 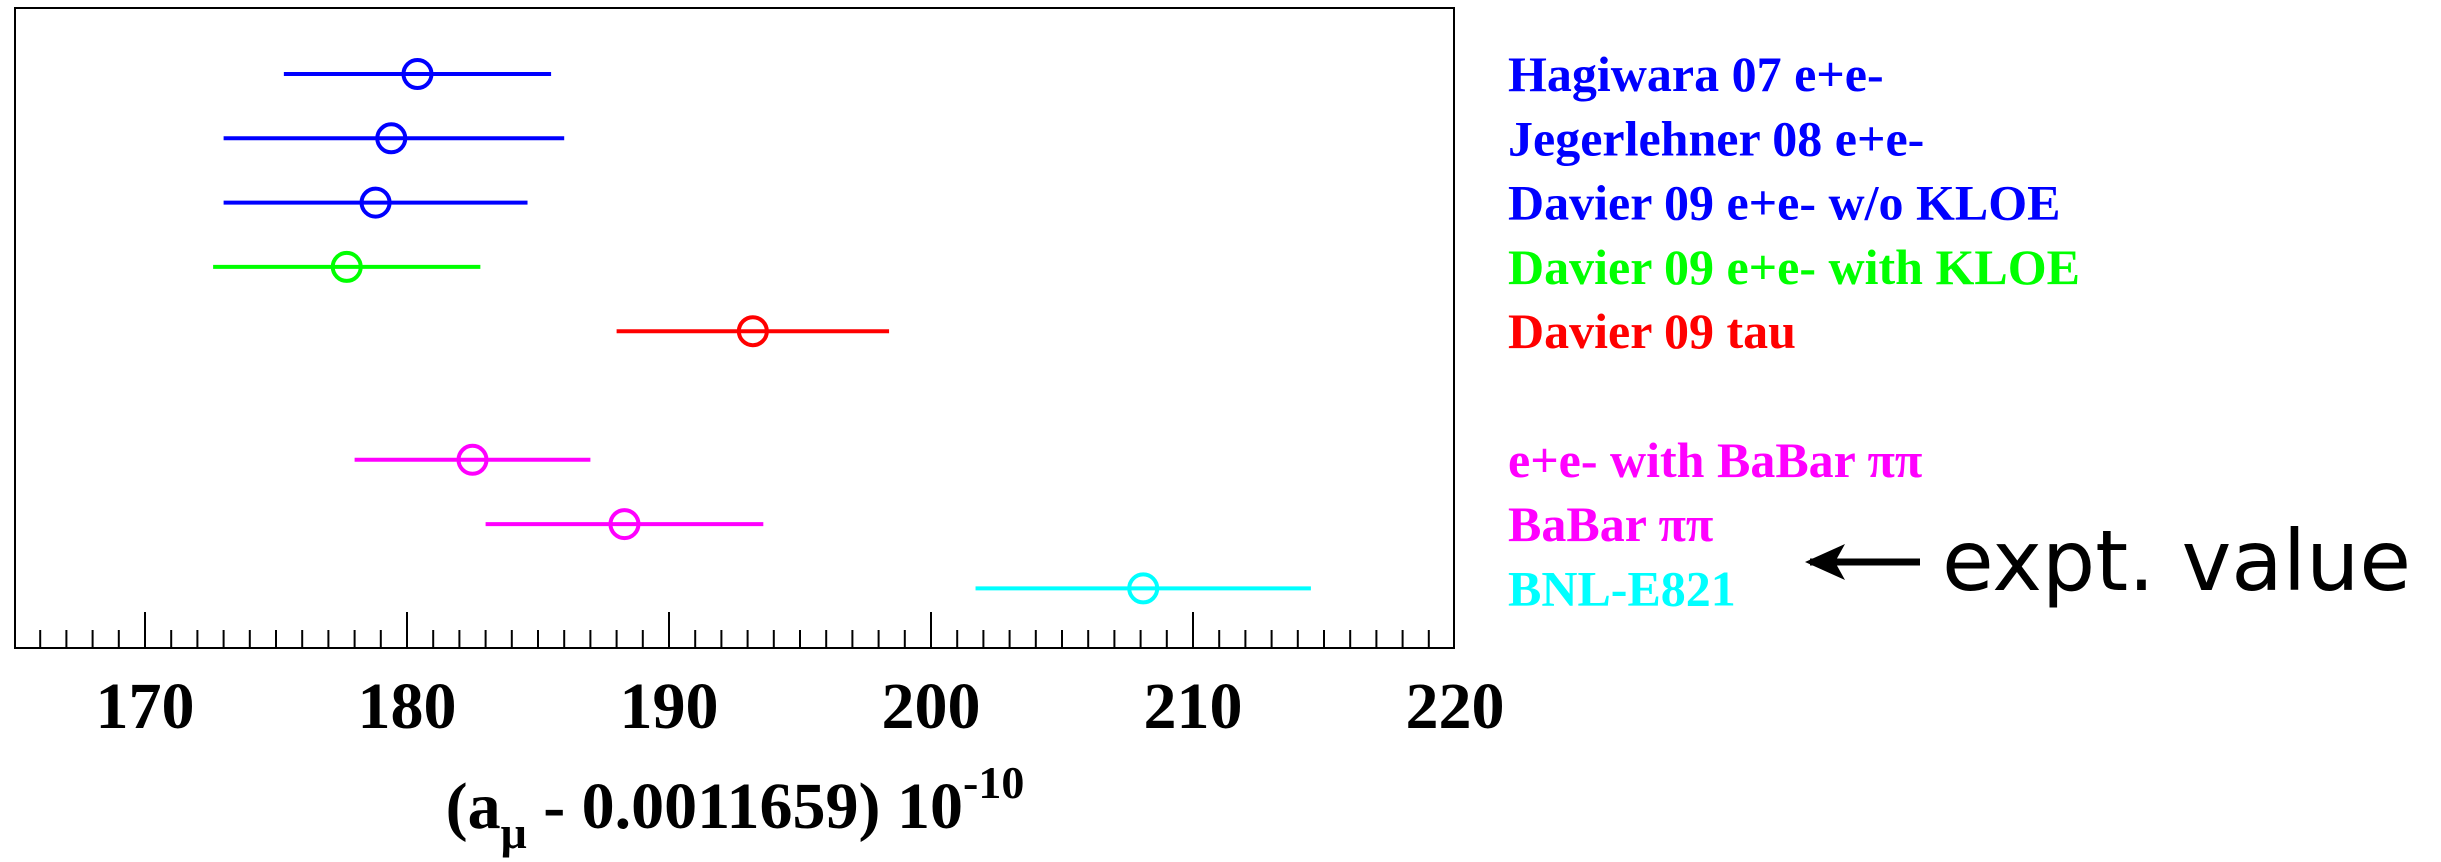 I want to click on x-tick-label: 210, so click(x=1193, y=706).